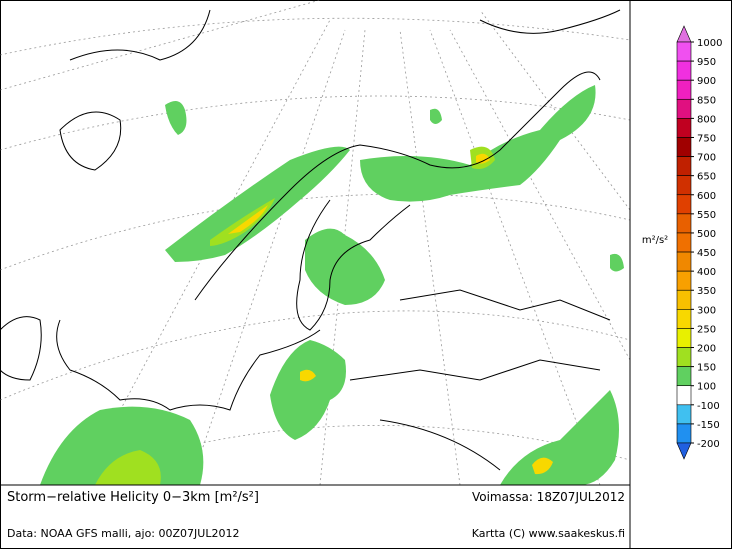 This screenshot has width=732, height=553. Describe the element at coordinates (706, 196) in the screenshot. I see `colorbar-label: 600` at that location.